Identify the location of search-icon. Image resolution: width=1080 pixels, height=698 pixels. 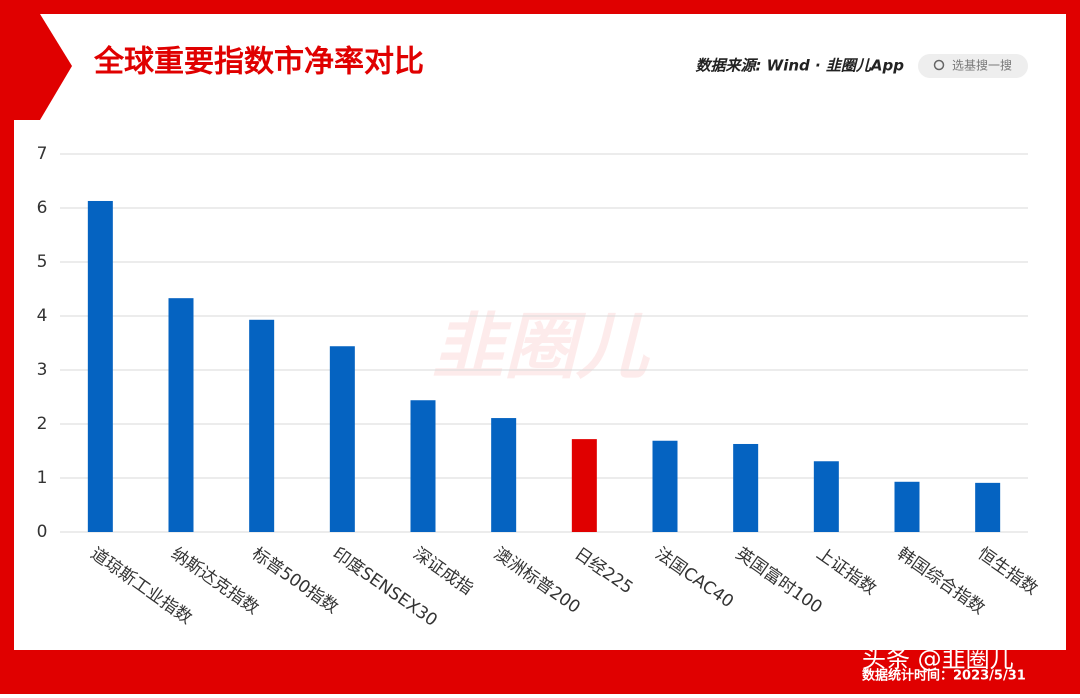
(939, 65).